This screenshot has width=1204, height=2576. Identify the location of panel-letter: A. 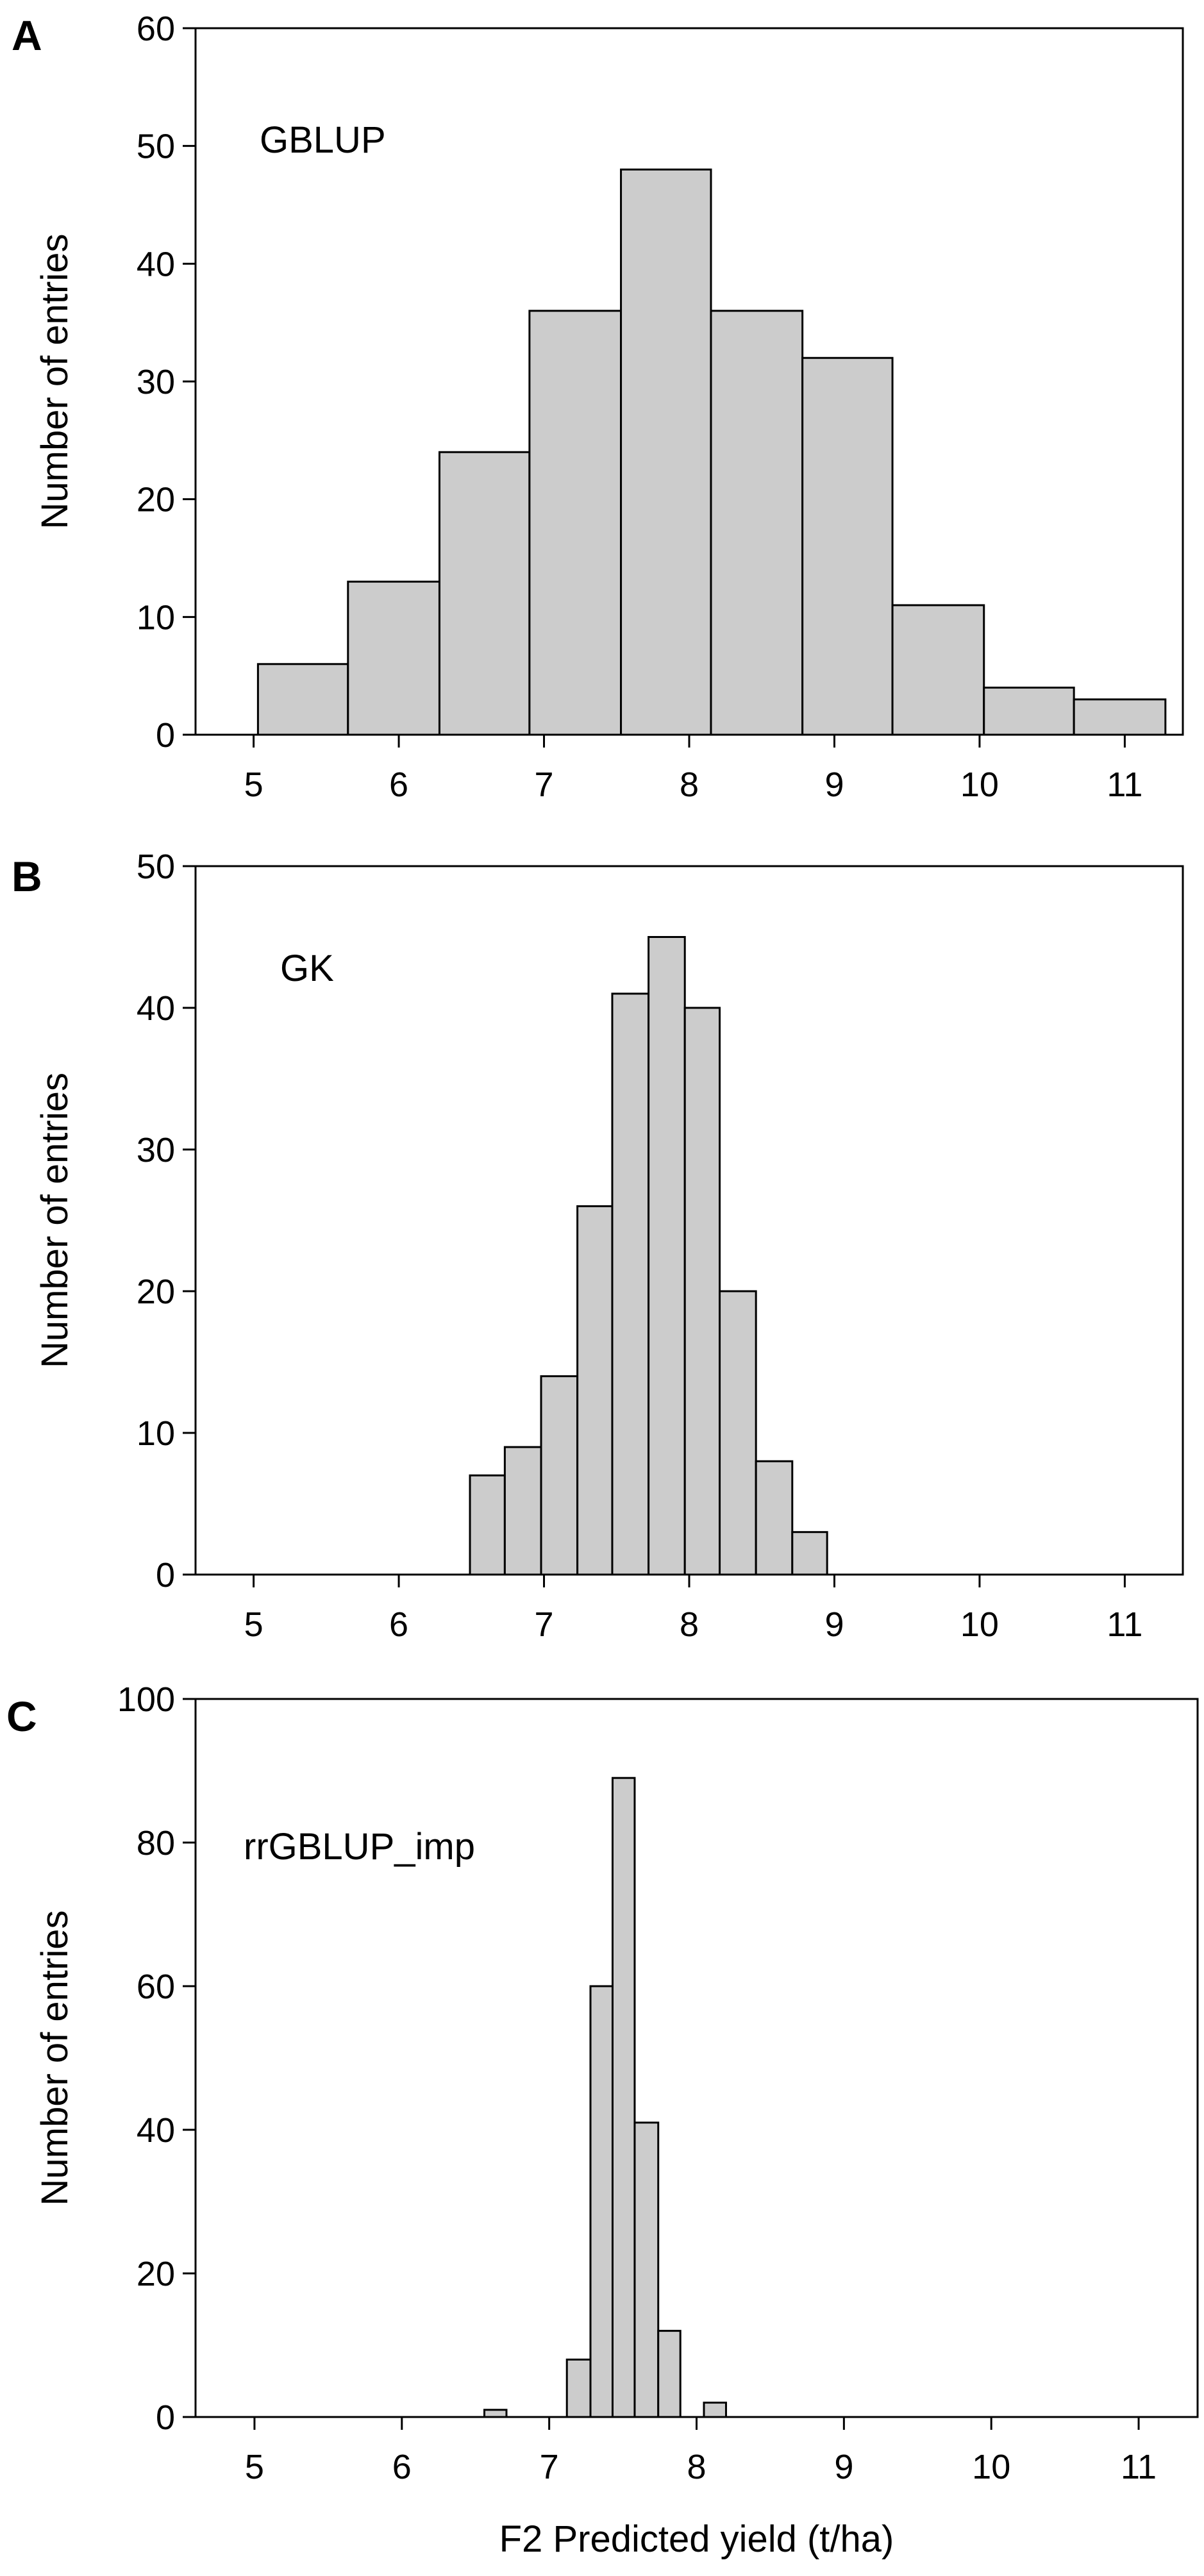
(27, 35).